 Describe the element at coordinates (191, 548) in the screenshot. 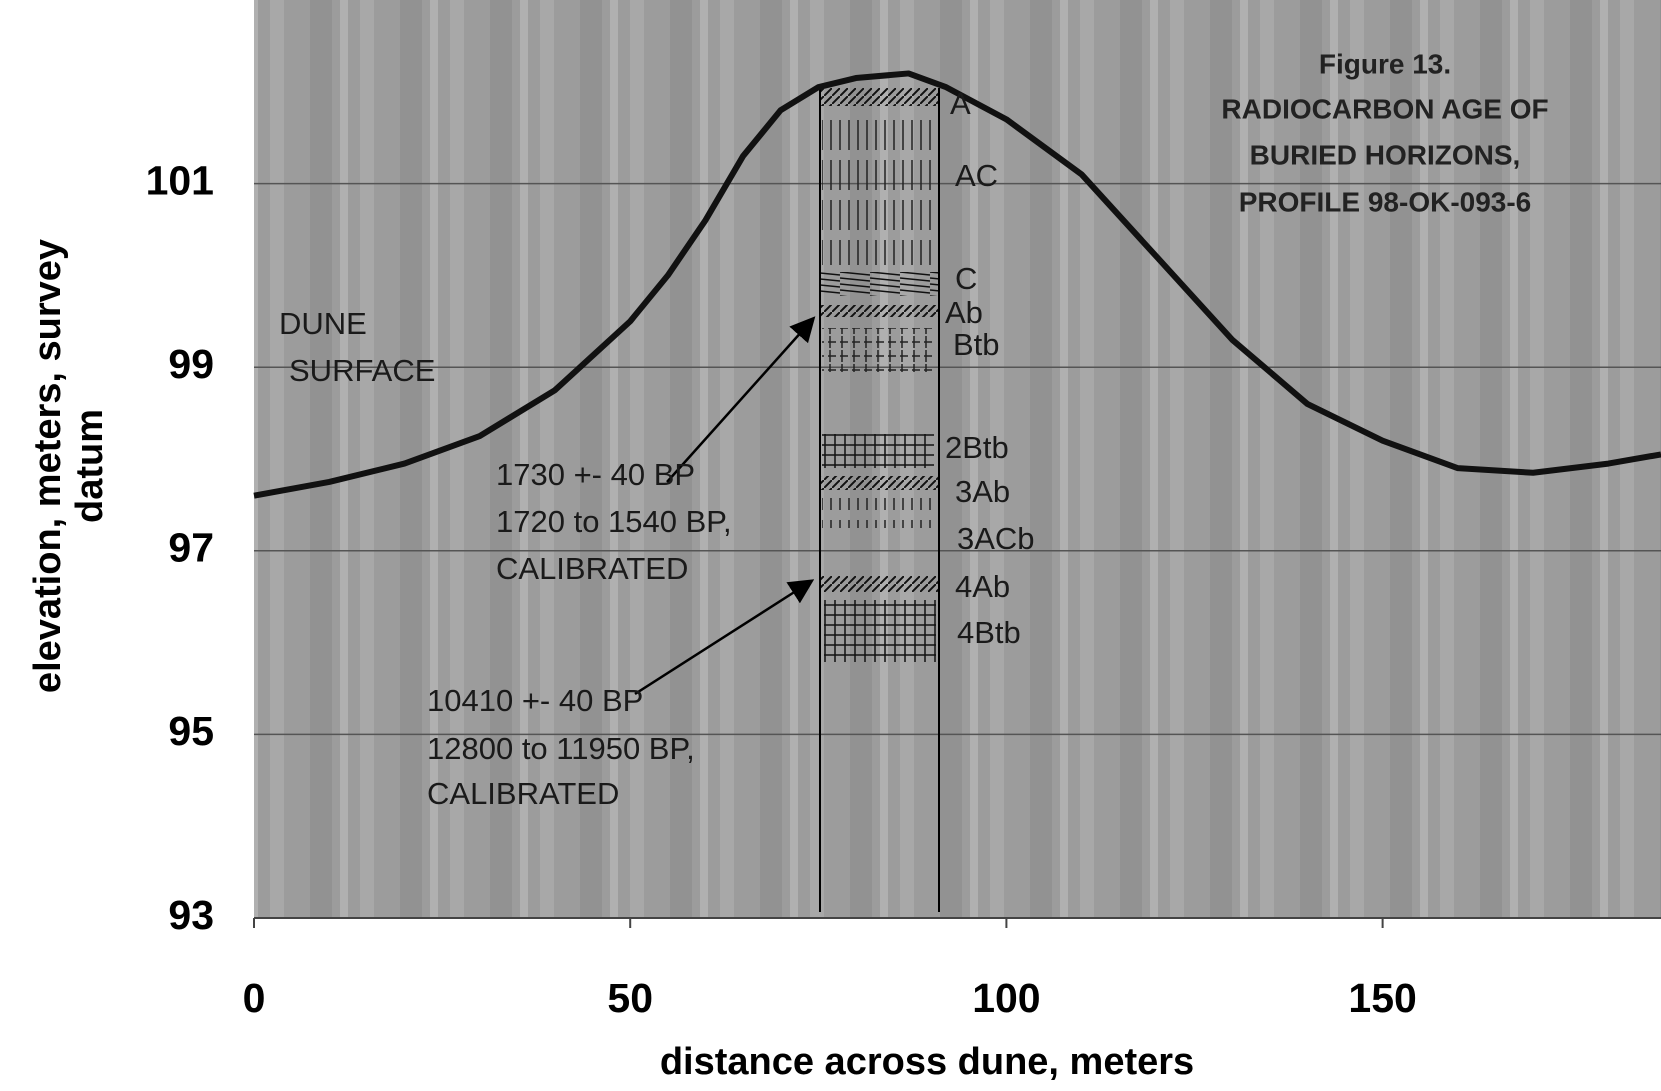

I see `y-tick-label: 97` at that location.